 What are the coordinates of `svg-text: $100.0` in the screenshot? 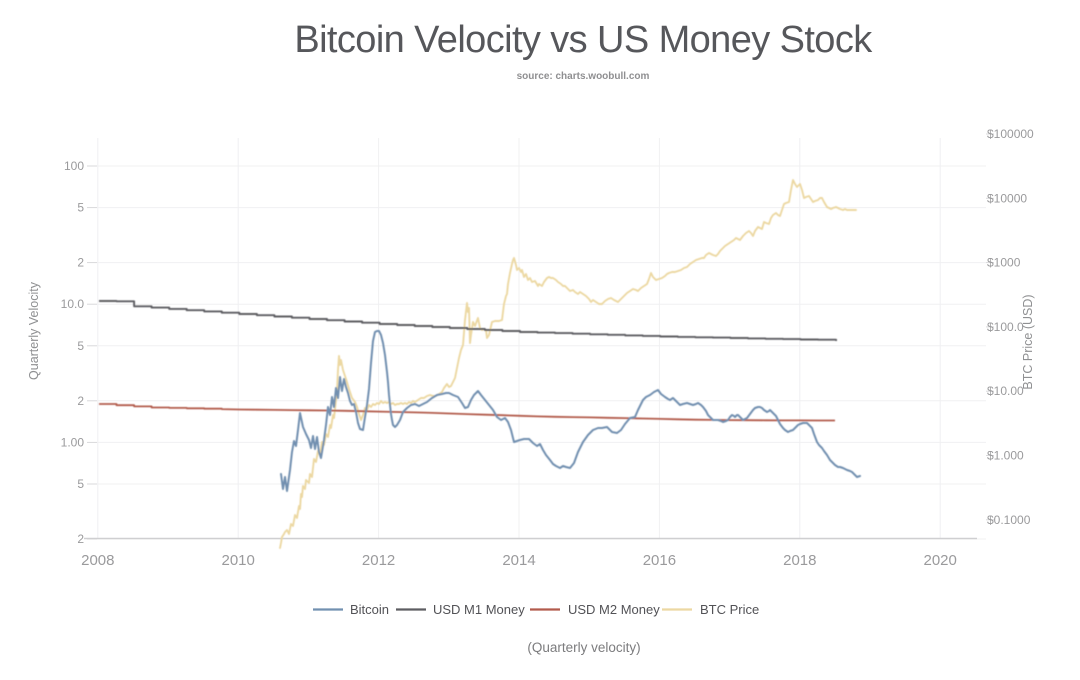 It's located at (1005, 327).